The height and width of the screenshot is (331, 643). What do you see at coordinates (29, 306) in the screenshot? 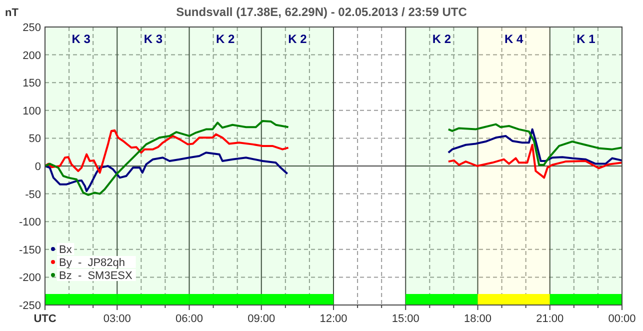
I see `y-tick-label: -250` at bounding box center [29, 306].